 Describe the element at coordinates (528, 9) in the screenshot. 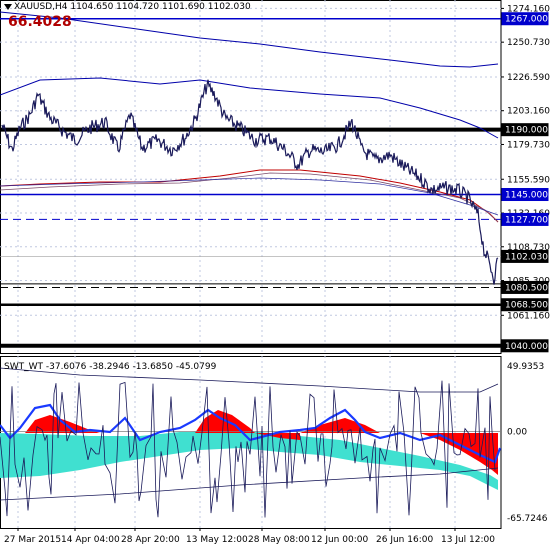

I see `price-axis-label: 1274.160` at that location.